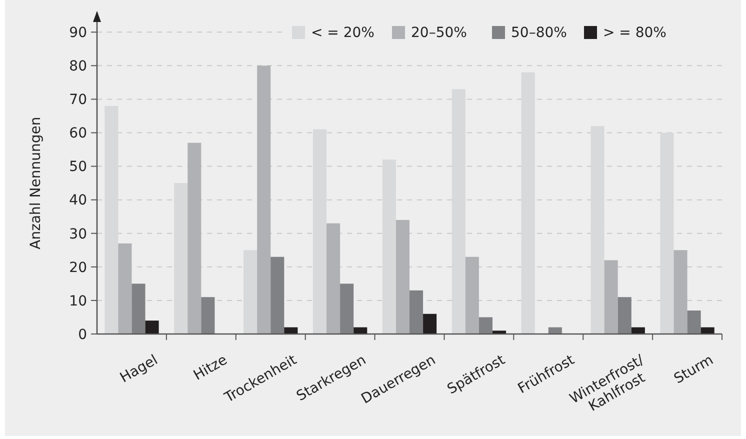 The image size is (746, 439). What do you see at coordinates (634, 32) in the screenshot?
I see `legend-label: > = 80%` at bounding box center [634, 32].